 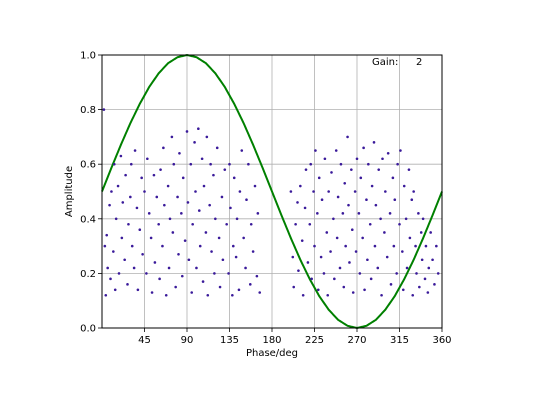 What do you see at coordinates (69, 191) in the screenshot?
I see `y-axis-label: Amplitude` at bounding box center [69, 191].